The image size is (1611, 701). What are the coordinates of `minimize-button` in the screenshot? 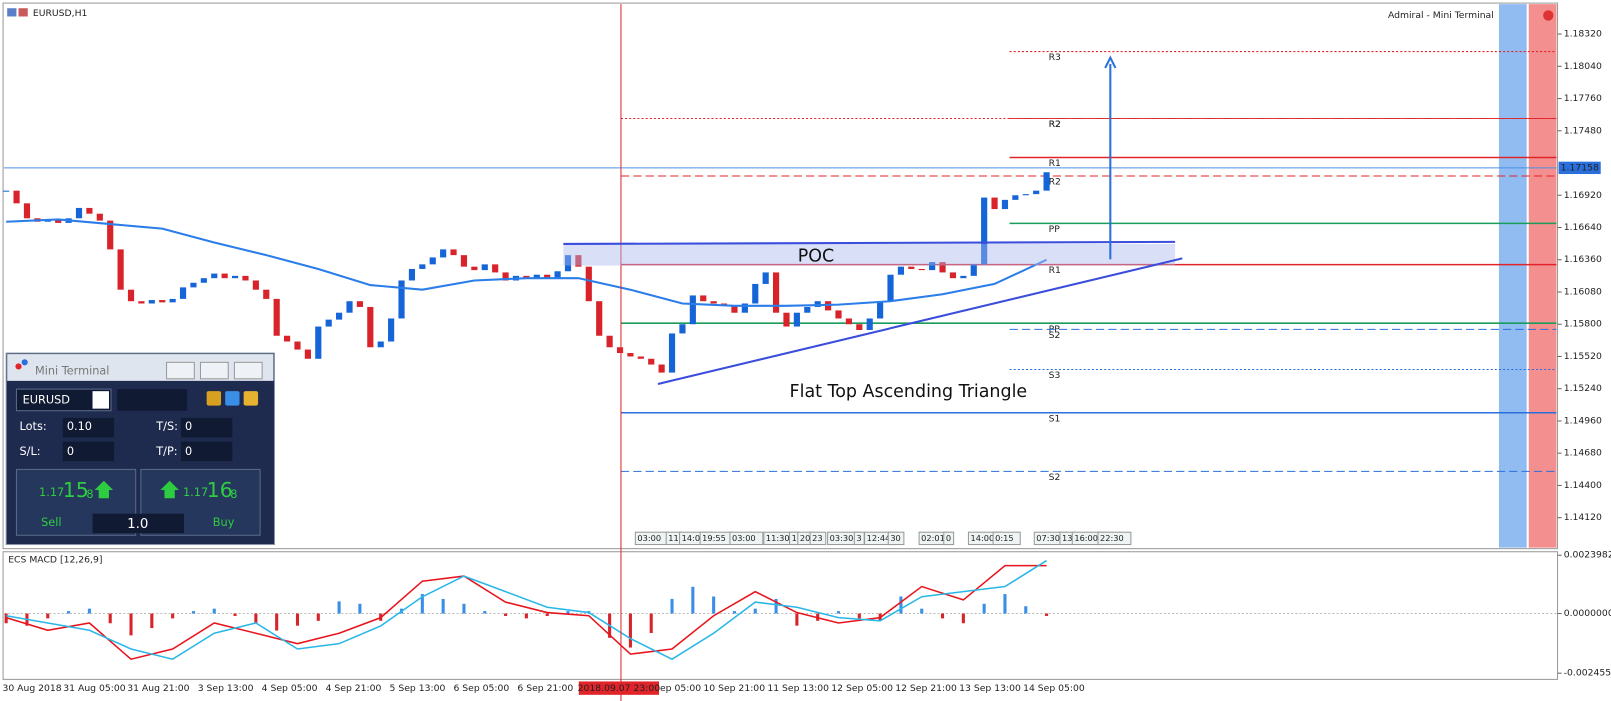 It's located at (180, 370).